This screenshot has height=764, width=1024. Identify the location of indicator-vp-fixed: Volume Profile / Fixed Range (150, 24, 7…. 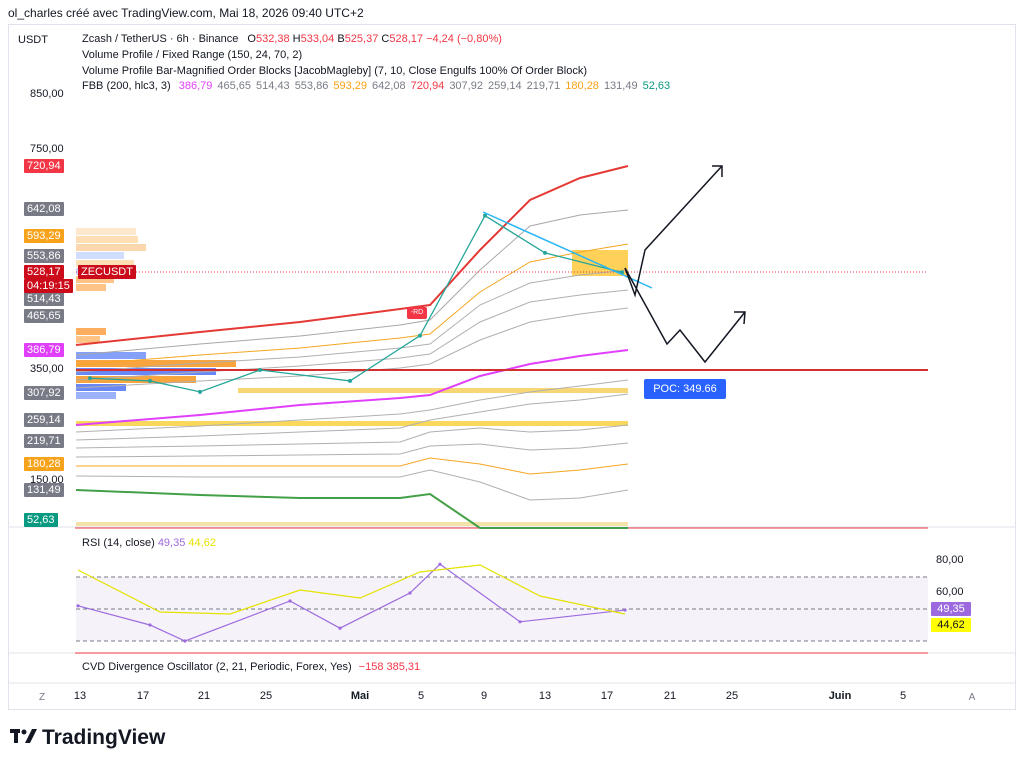
(192, 55).